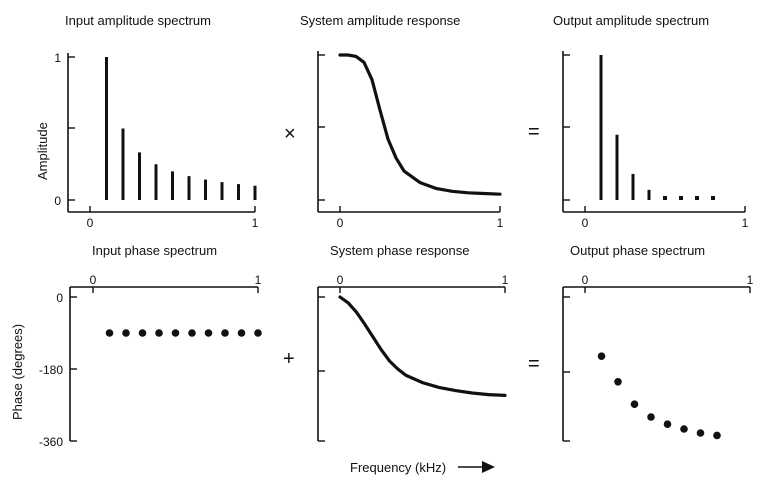 The width and height of the screenshot is (772, 482). What do you see at coordinates (289, 359) in the screenshot?
I see `operator-plus: +` at bounding box center [289, 359].